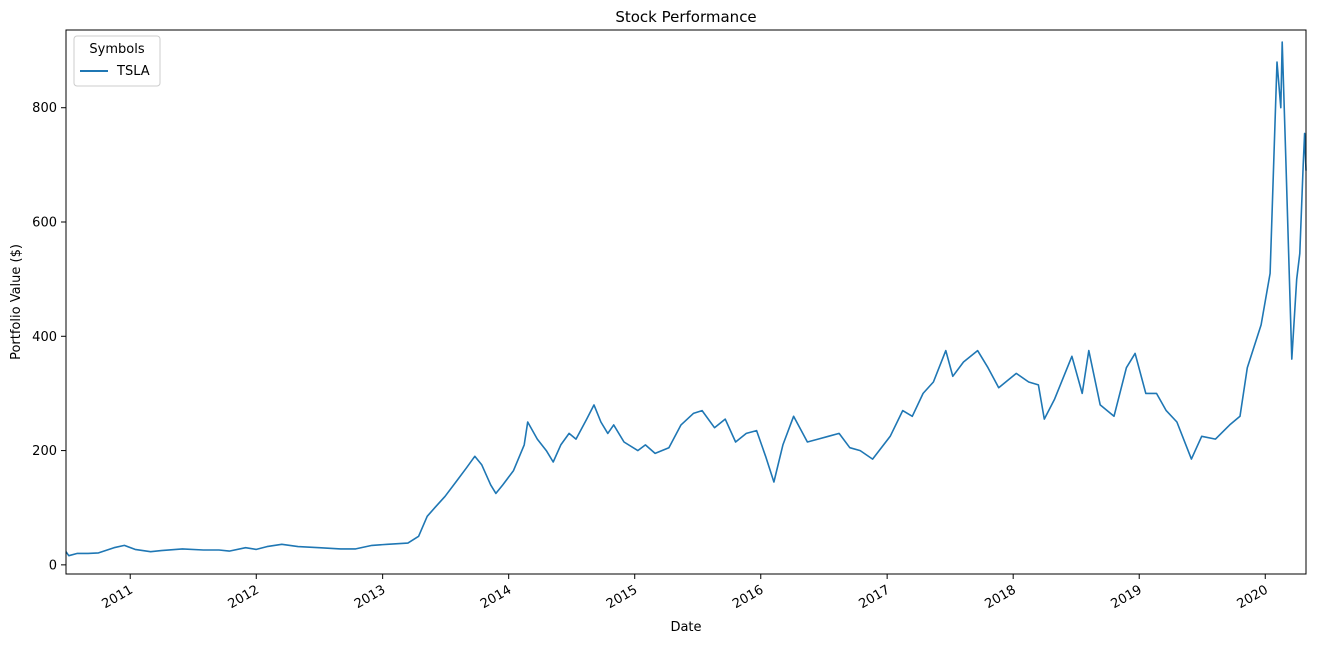 Image resolution: width=1319 pixels, height=647 pixels. I want to click on chart-title: Stock Performance, so click(685, 17).